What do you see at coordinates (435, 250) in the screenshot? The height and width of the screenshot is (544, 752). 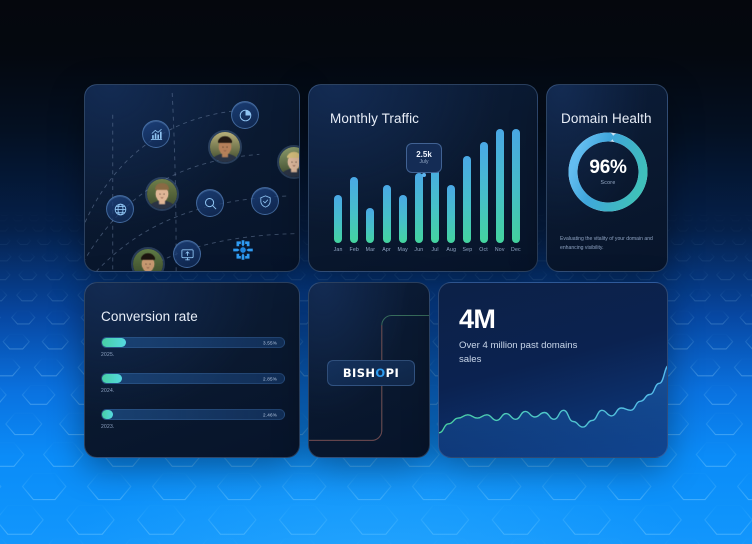 I see `traffic-month-label: Jul` at bounding box center [435, 250].